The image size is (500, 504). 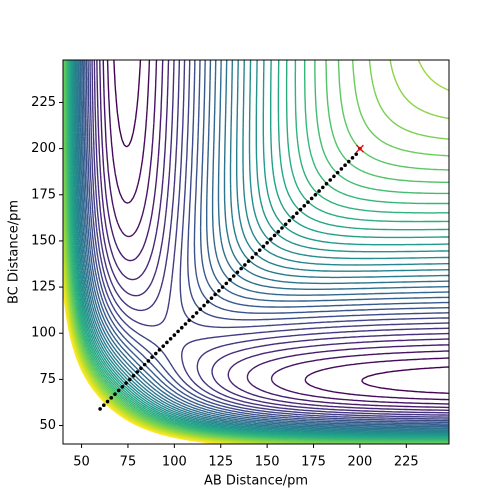 I want to click on y-tick-label: 200, so click(x=43, y=148).